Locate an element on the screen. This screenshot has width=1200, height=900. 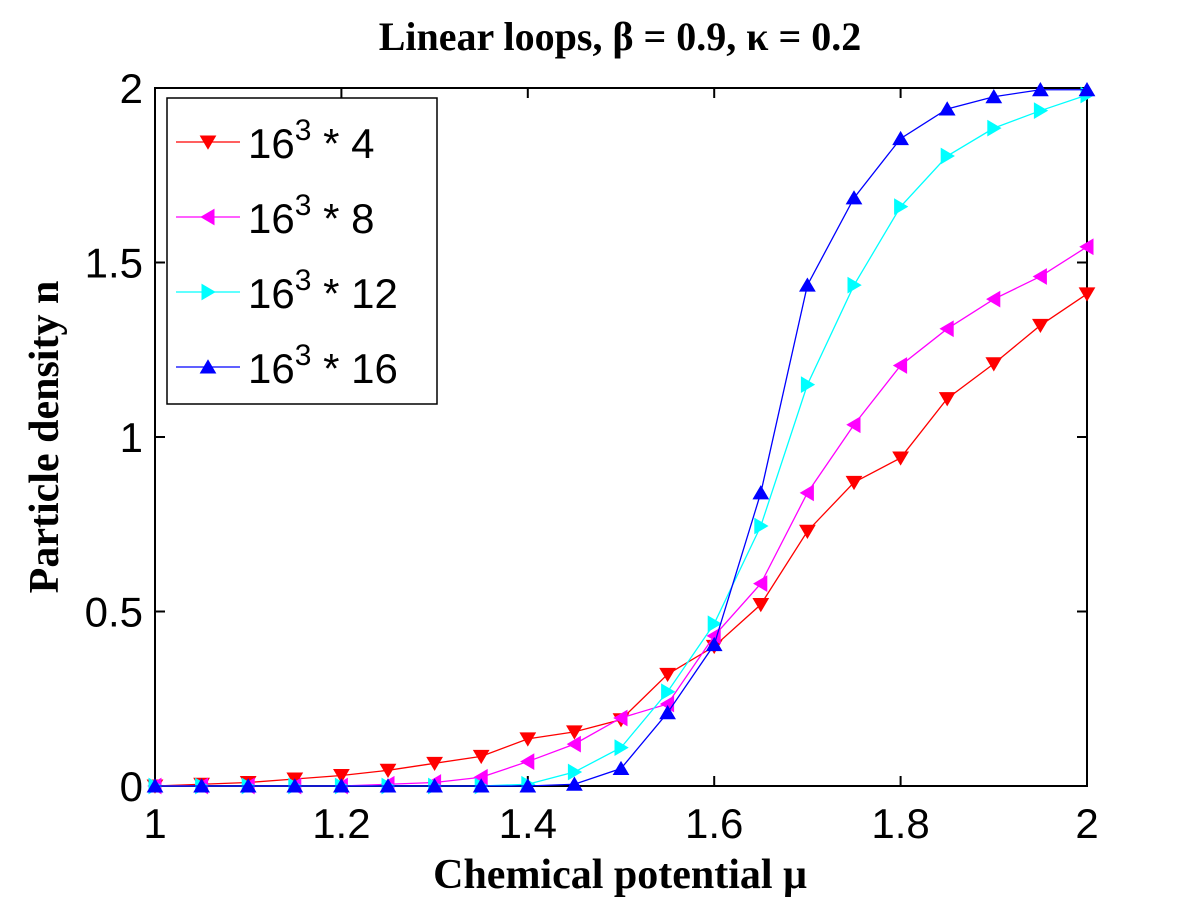
legend-label-rest: * 8 is located at coordinates (342, 218).